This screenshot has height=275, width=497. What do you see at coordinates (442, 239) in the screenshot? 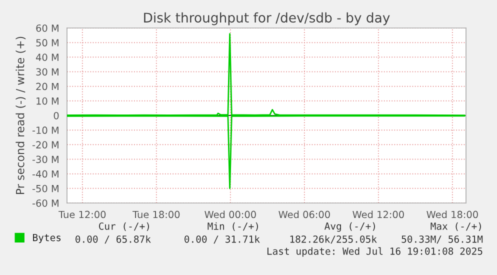
I see `text: 50.33M/ 56.31M` at bounding box center [442, 239].